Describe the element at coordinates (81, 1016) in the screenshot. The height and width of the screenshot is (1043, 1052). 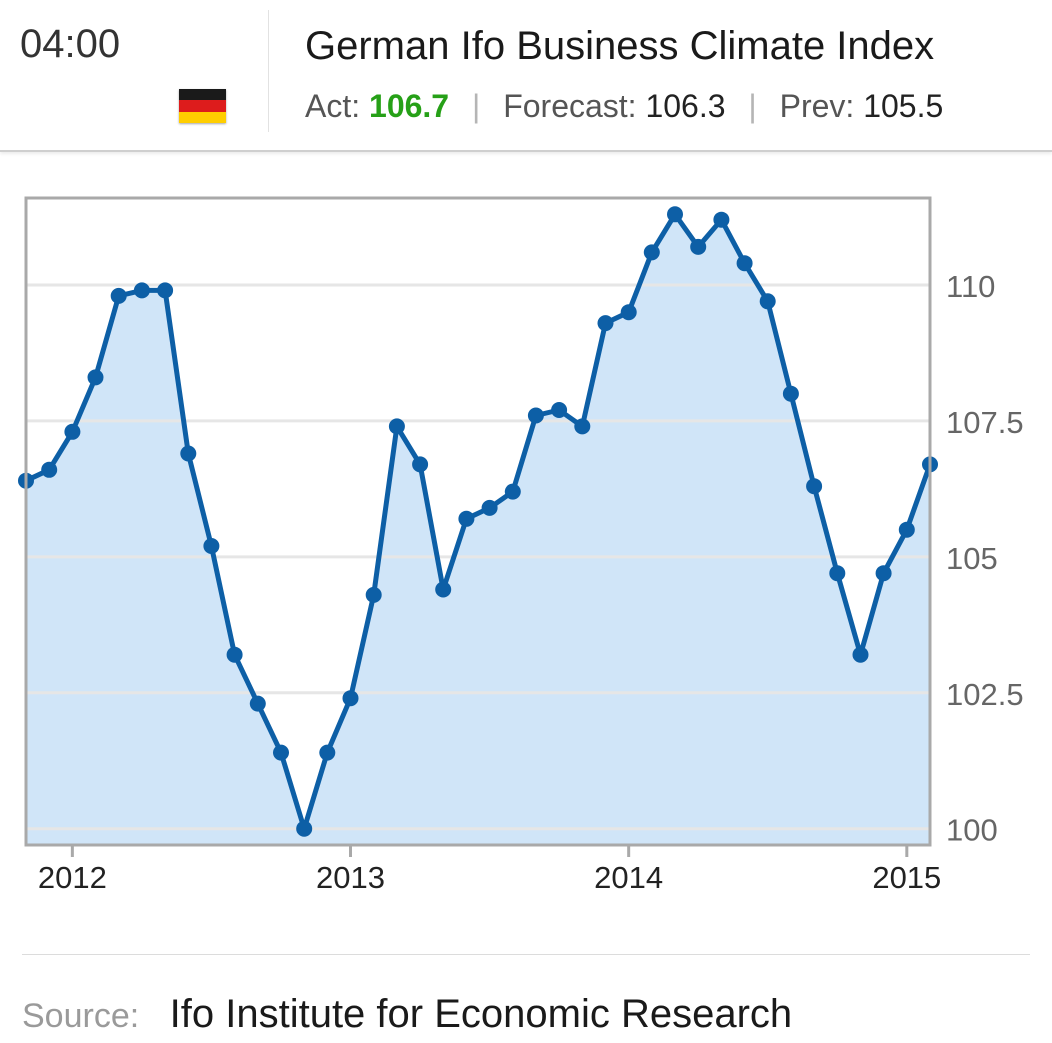
I see `source-label: Source:` at that location.